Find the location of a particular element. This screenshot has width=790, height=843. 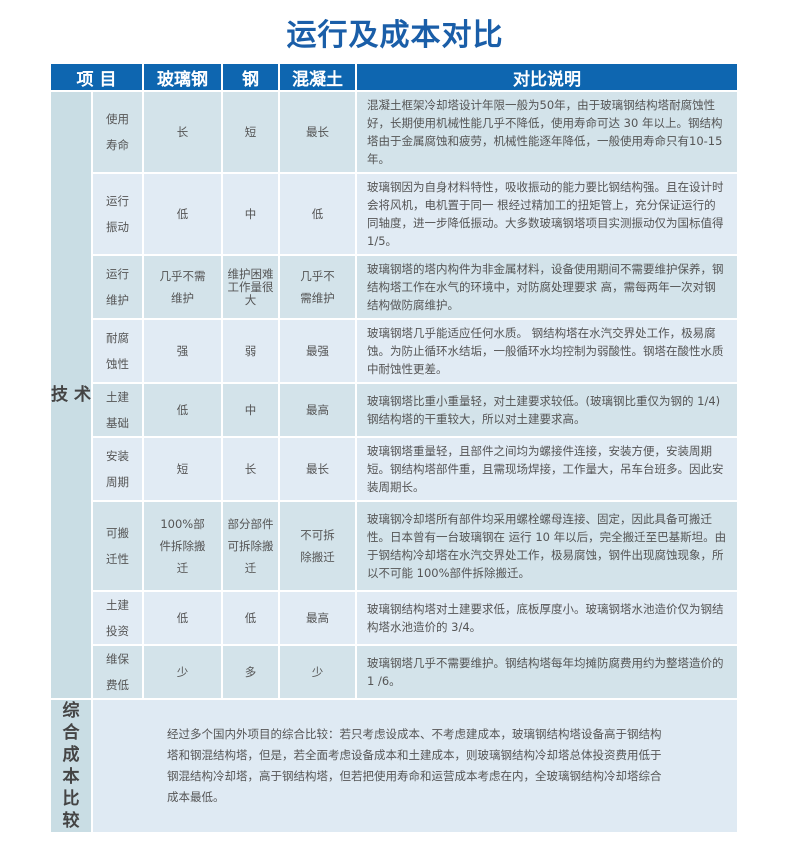

table-header: 项 目 玻璃钢 钢 混凝土 对比说明 is located at coordinates (393, 77).